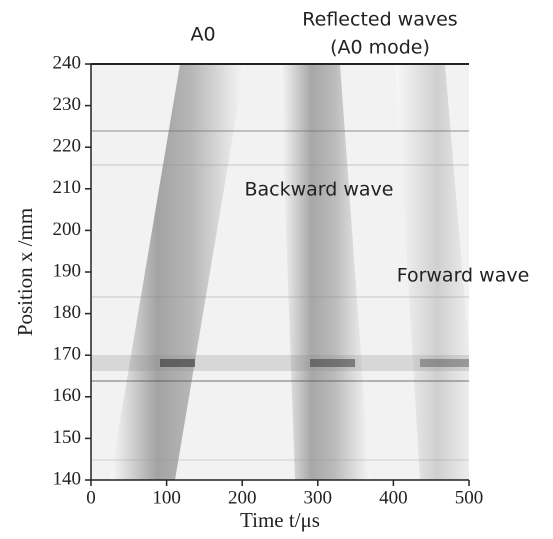 Image resolution: width=553 pixels, height=539 pixels. I want to click on x-tick-label: 300, so click(318, 497).